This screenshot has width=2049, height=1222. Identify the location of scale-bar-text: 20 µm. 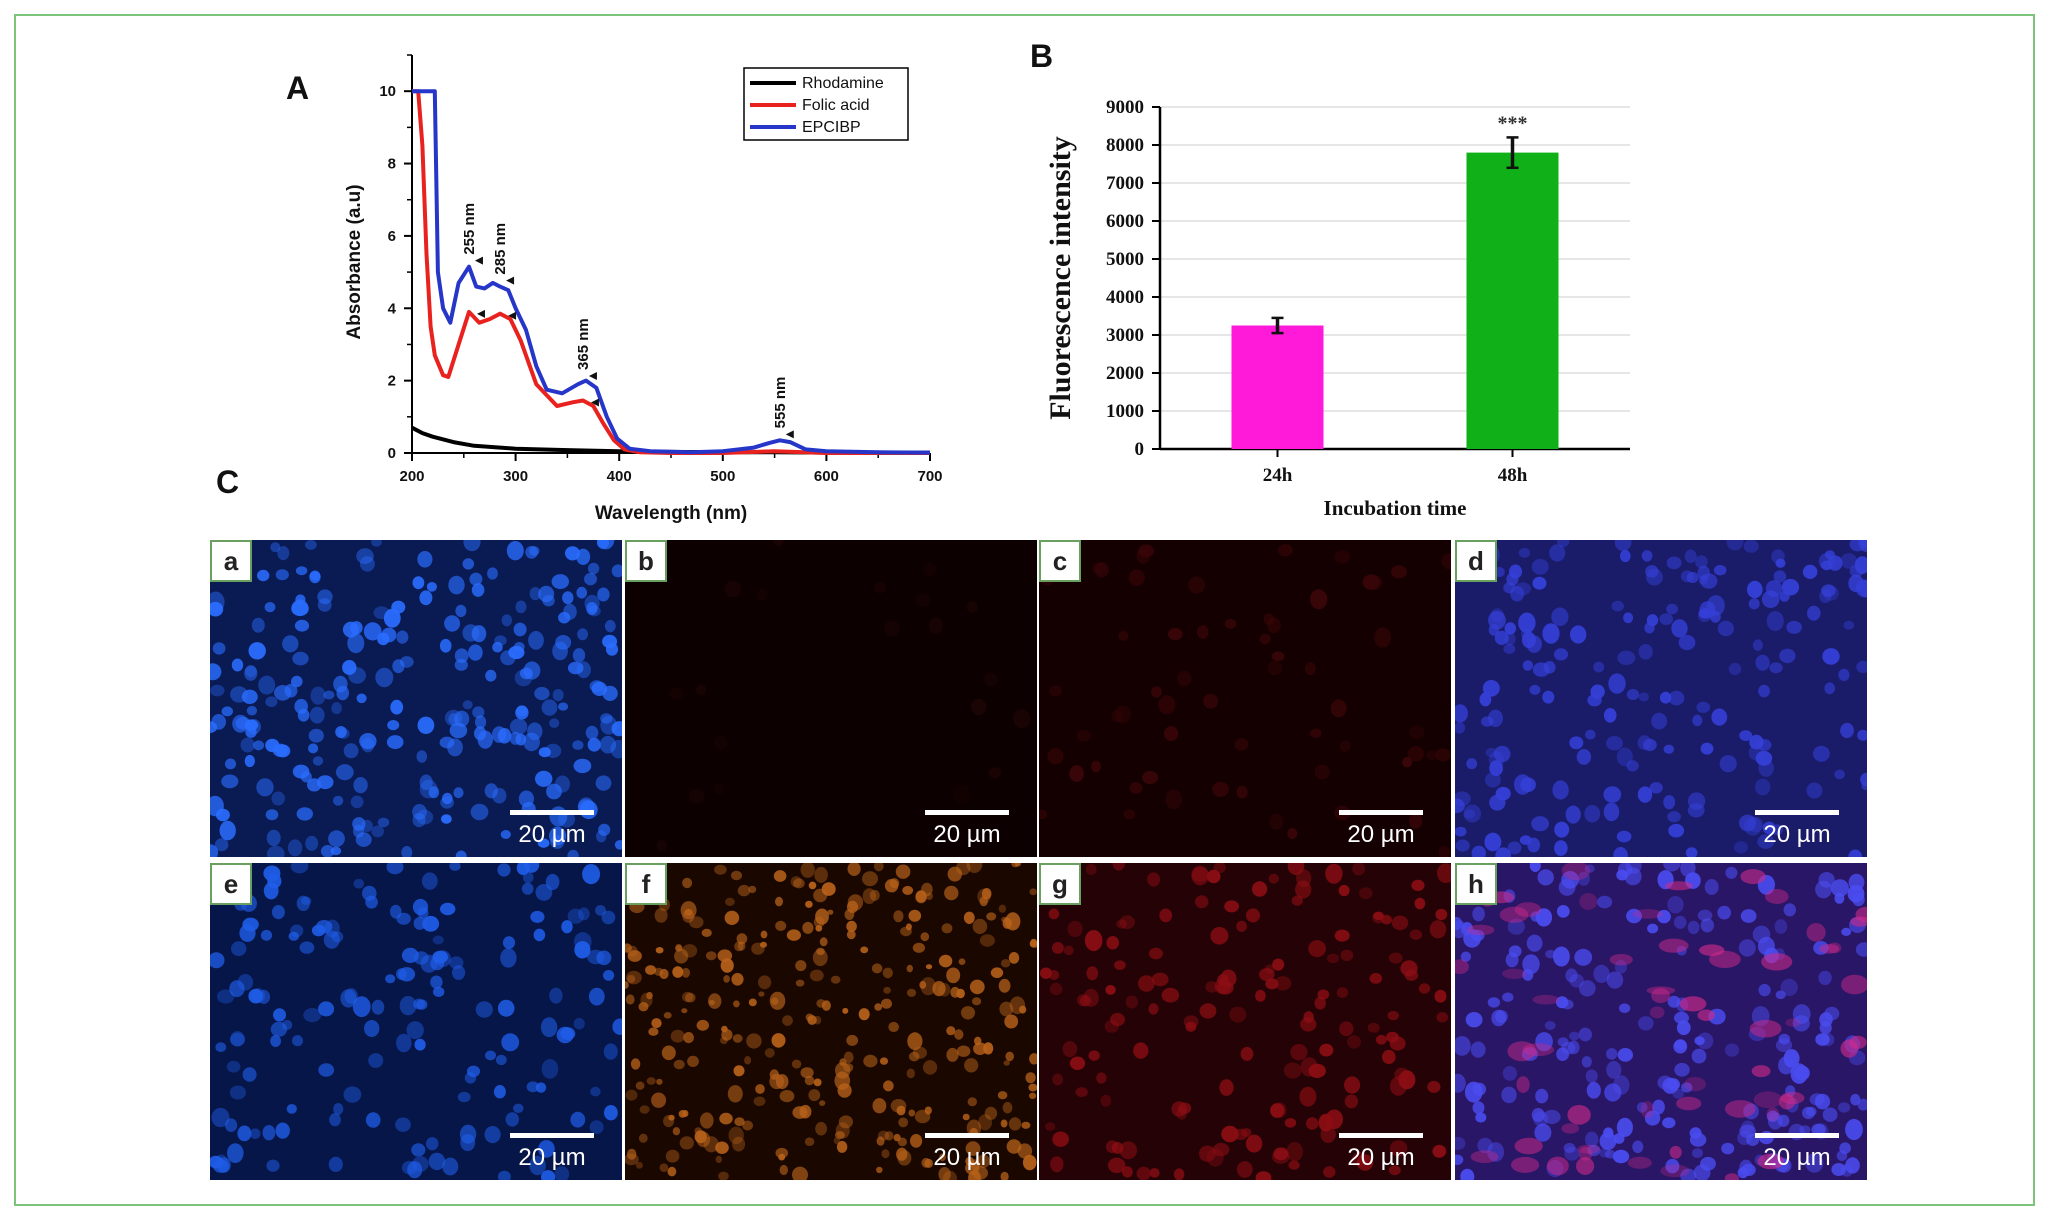
(1797, 834).